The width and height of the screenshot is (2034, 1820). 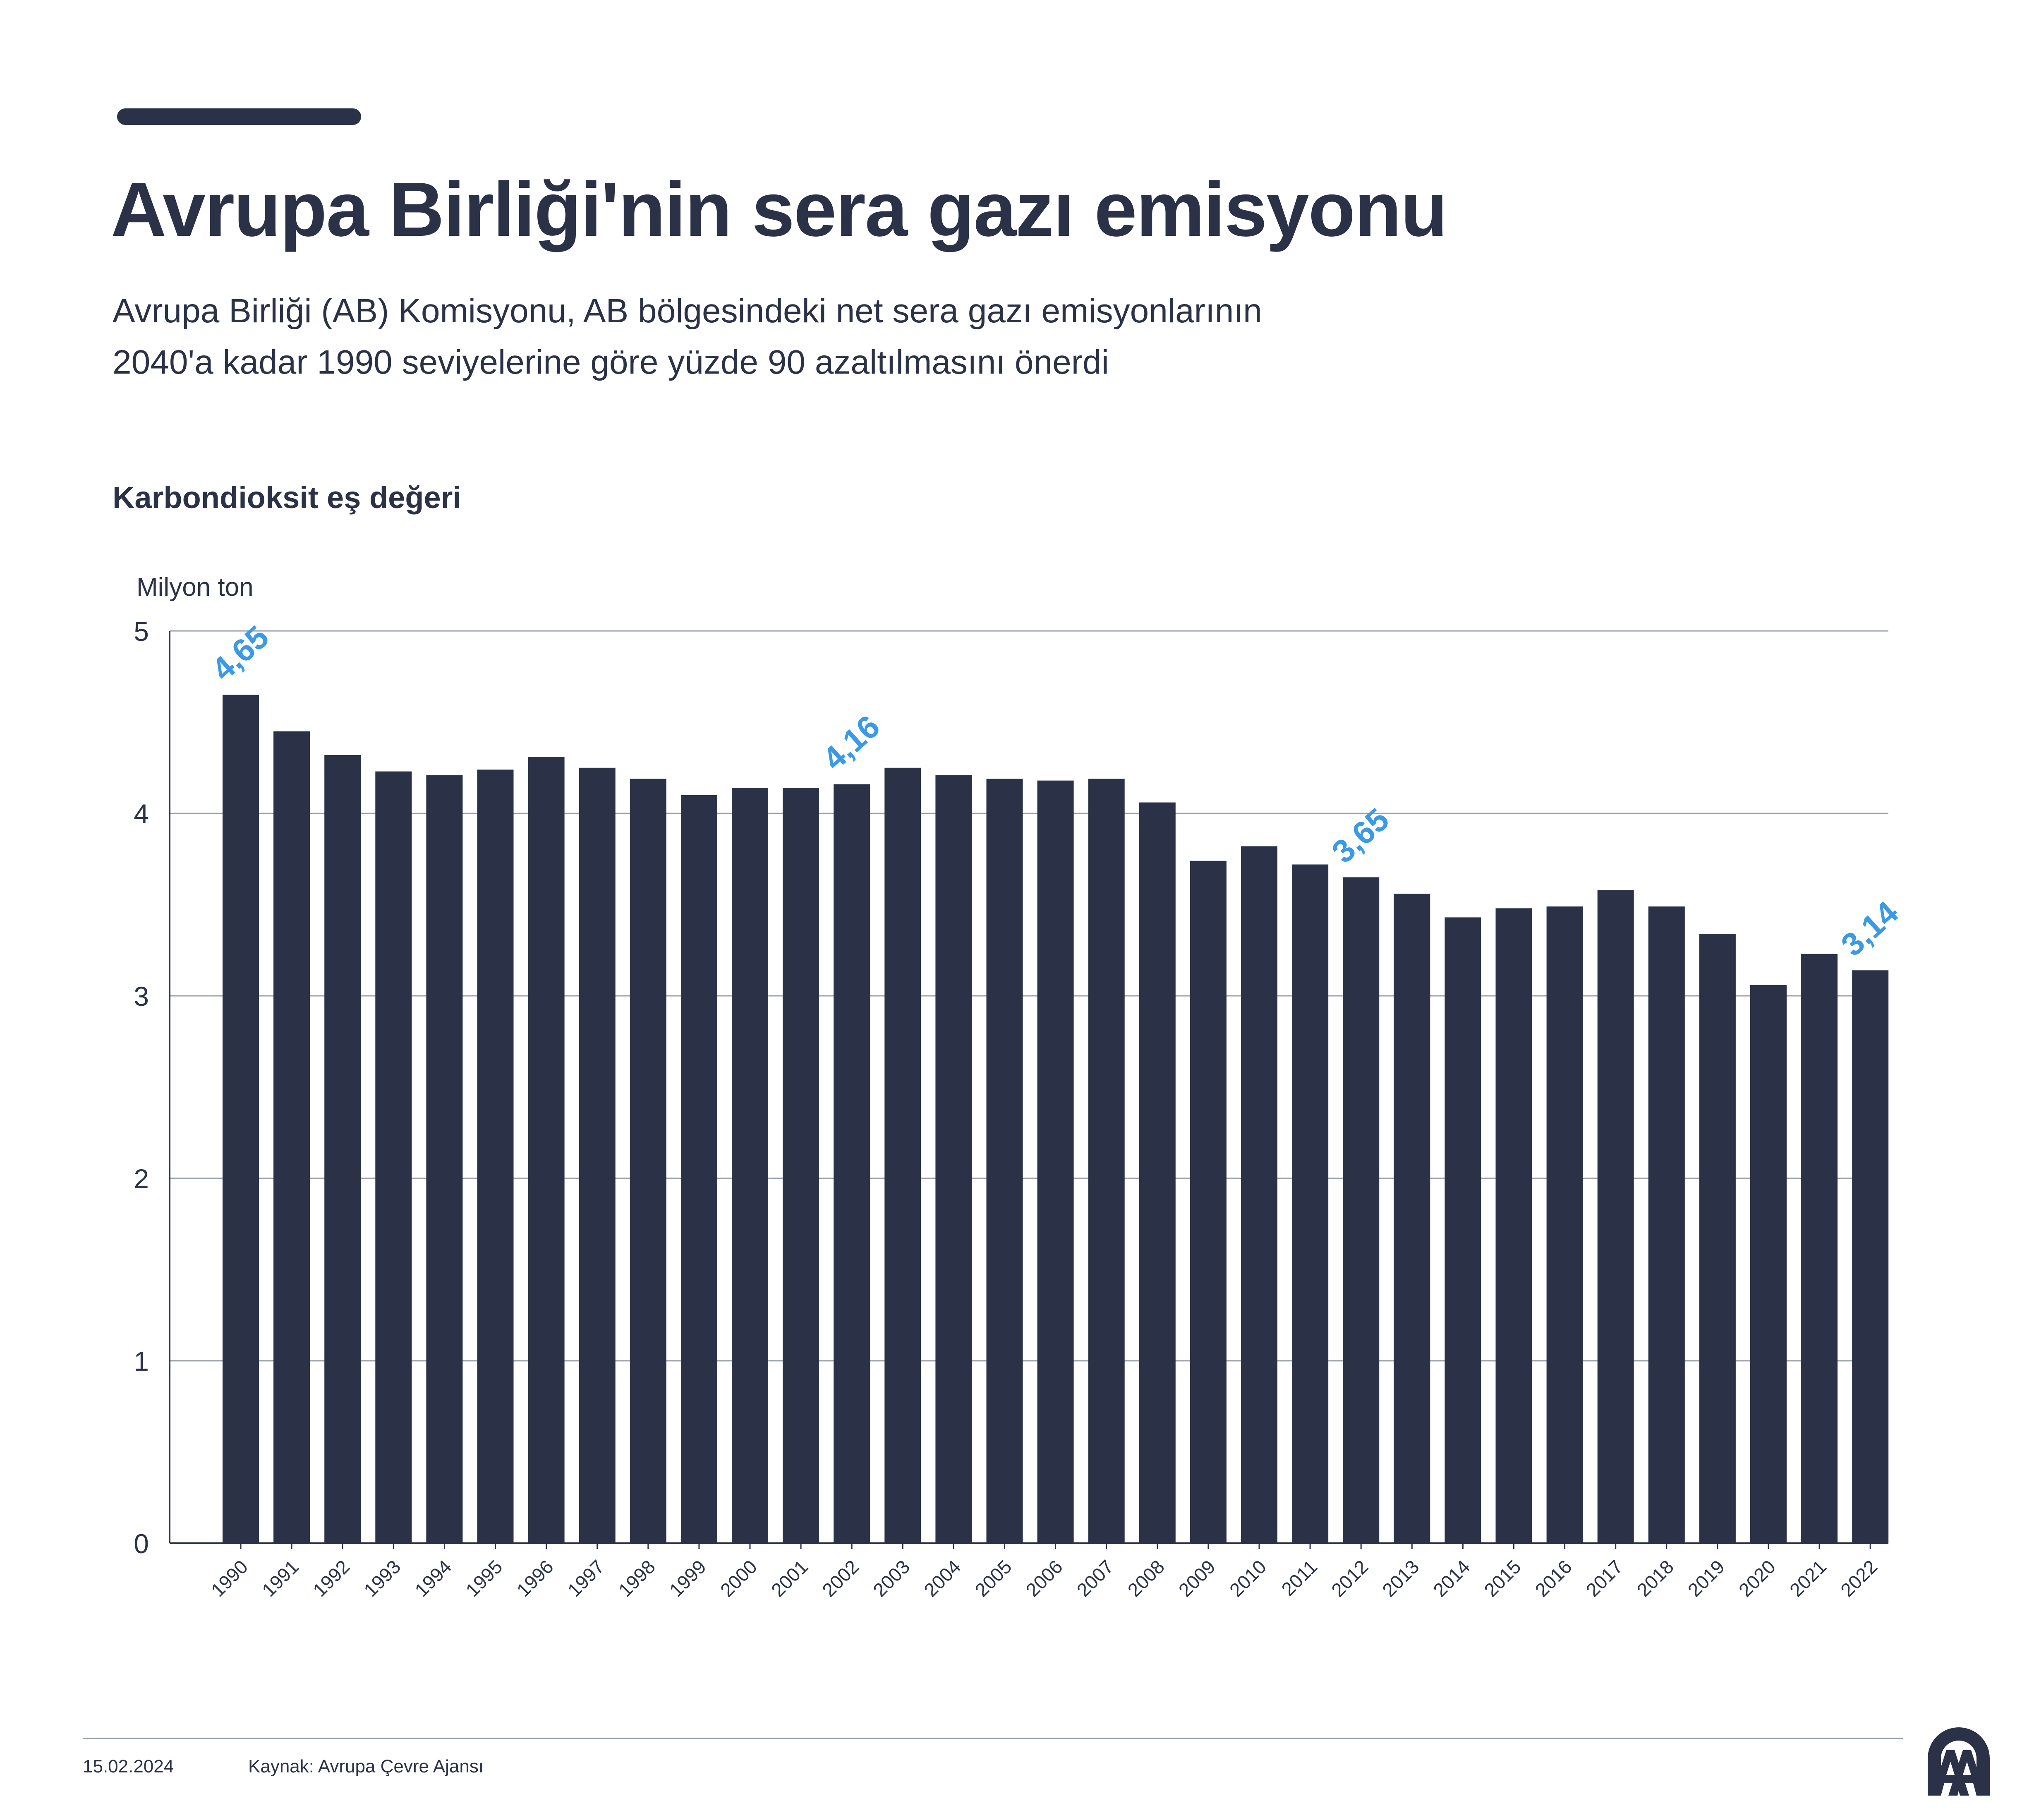 I want to click on x-tick-label: 2020, so click(x=1758, y=1578).